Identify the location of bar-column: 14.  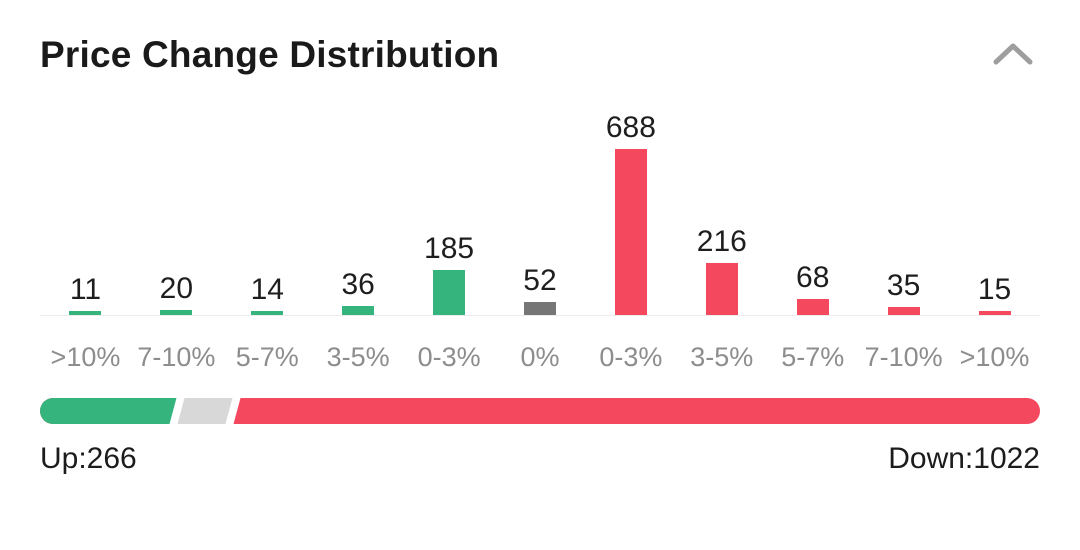
(267, 294).